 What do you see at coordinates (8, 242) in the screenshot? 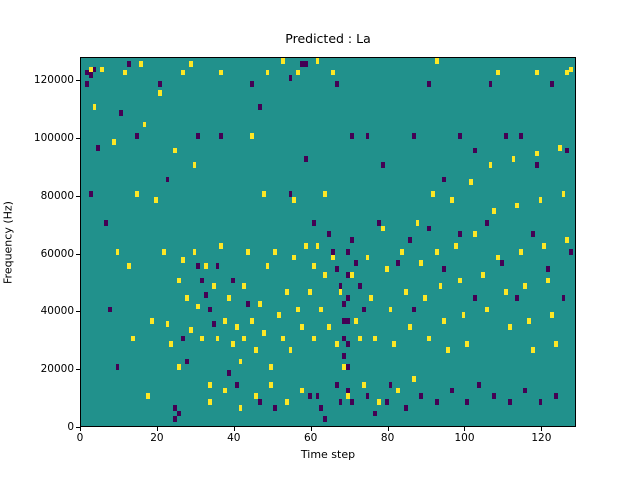
I see `y-axis-label: Frequency (Hz)` at bounding box center [8, 242].